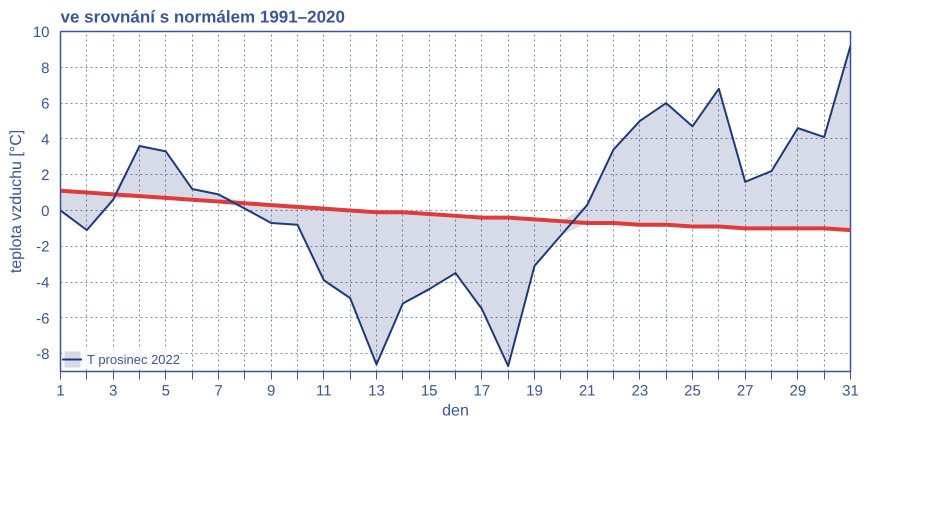 The image size is (936, 525). Describe the element at coordinates (850, 391) in the screenshot. I see `x-tick-label: 31` at that location.